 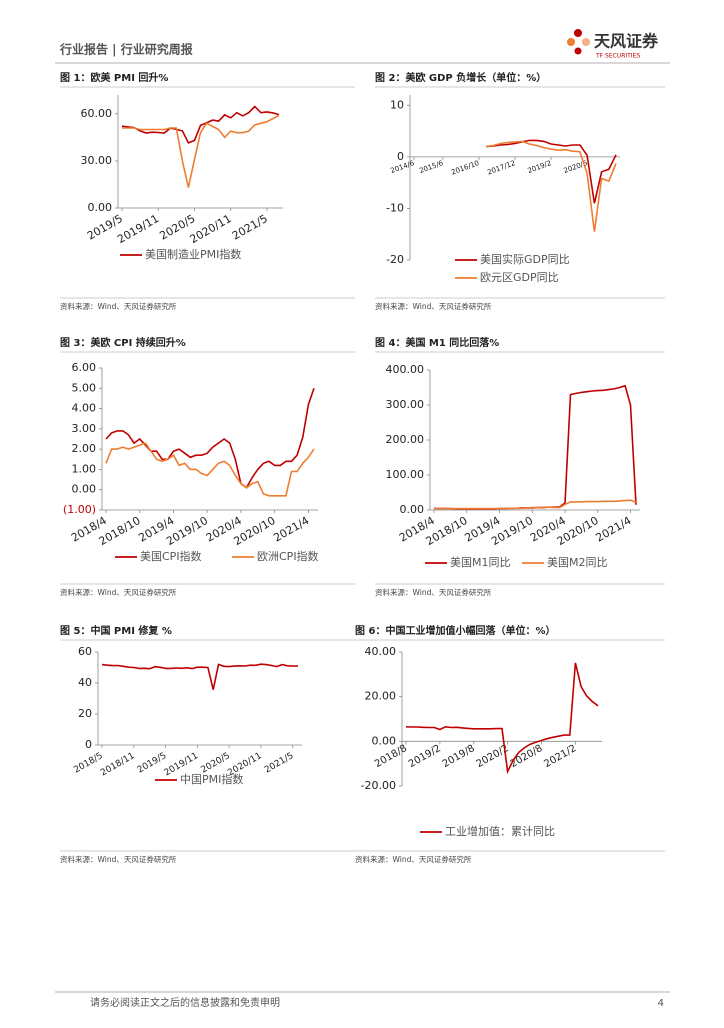 I want to click on x-tick-label: 2017/12, so click(x=501, y=167).